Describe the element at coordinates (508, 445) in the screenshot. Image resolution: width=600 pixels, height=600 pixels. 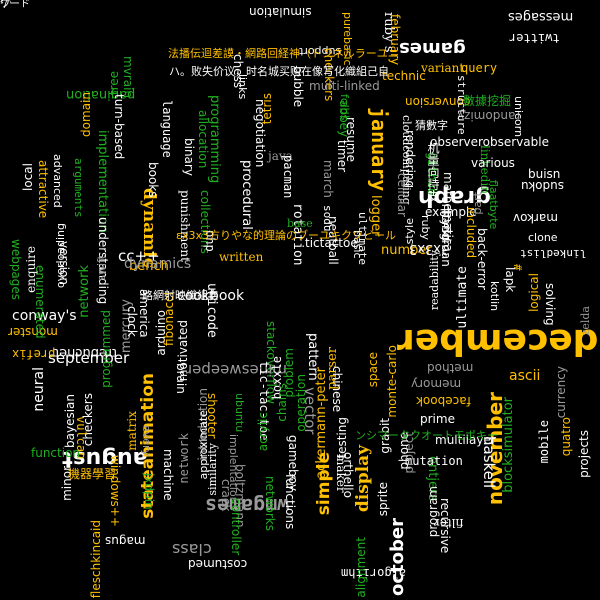
I see `cloud-word: blocksimulator` at that location.